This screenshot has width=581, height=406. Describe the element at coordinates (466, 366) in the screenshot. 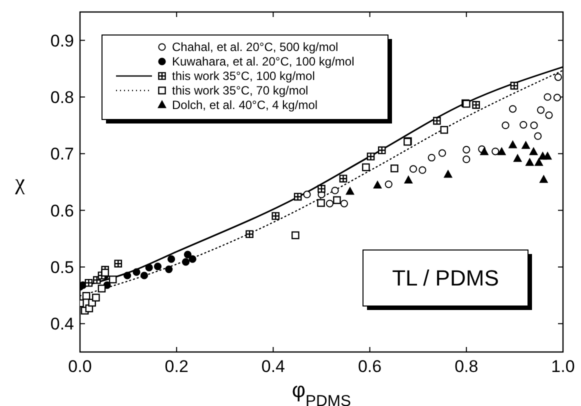

I see `x-tick-label: 0.8` at that location.